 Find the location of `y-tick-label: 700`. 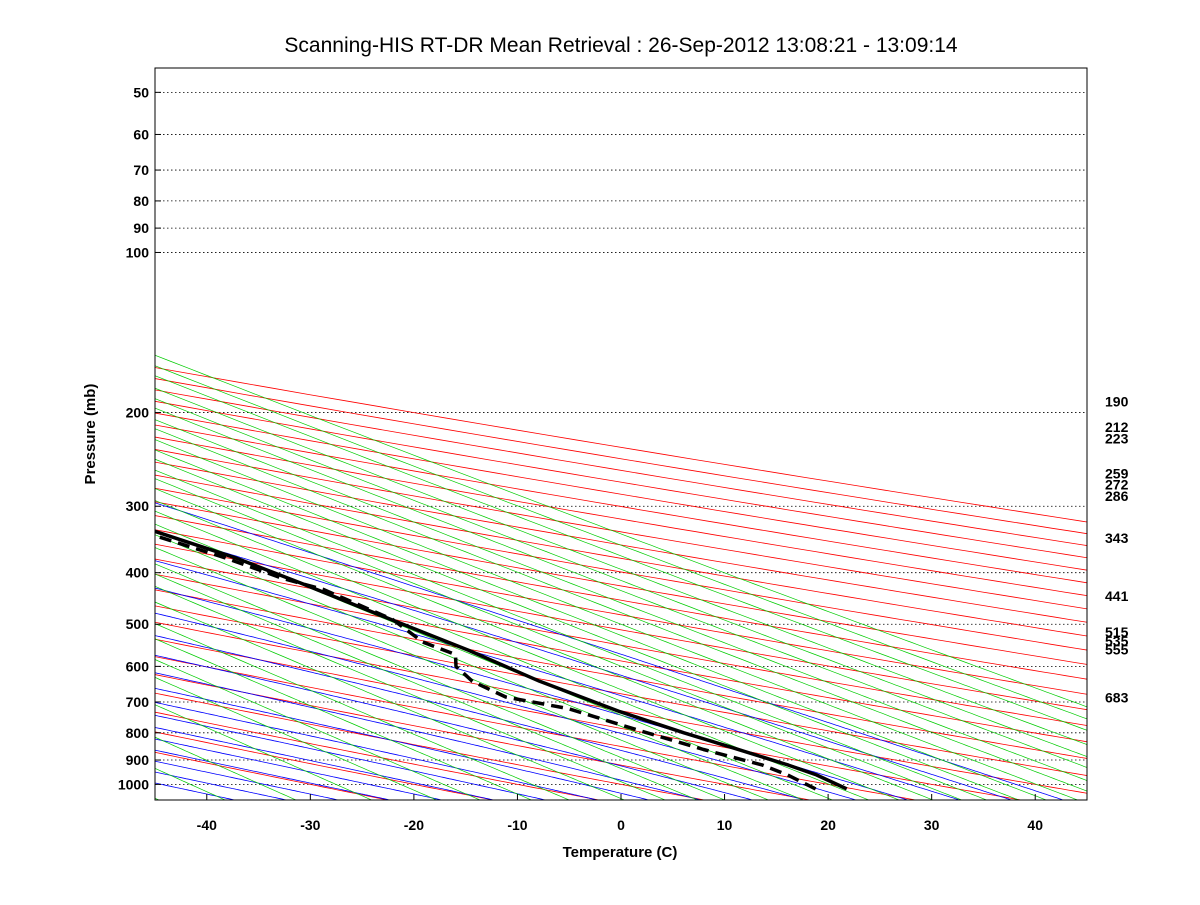

y-tick-label: 700 is located at coordinates (138, 702).